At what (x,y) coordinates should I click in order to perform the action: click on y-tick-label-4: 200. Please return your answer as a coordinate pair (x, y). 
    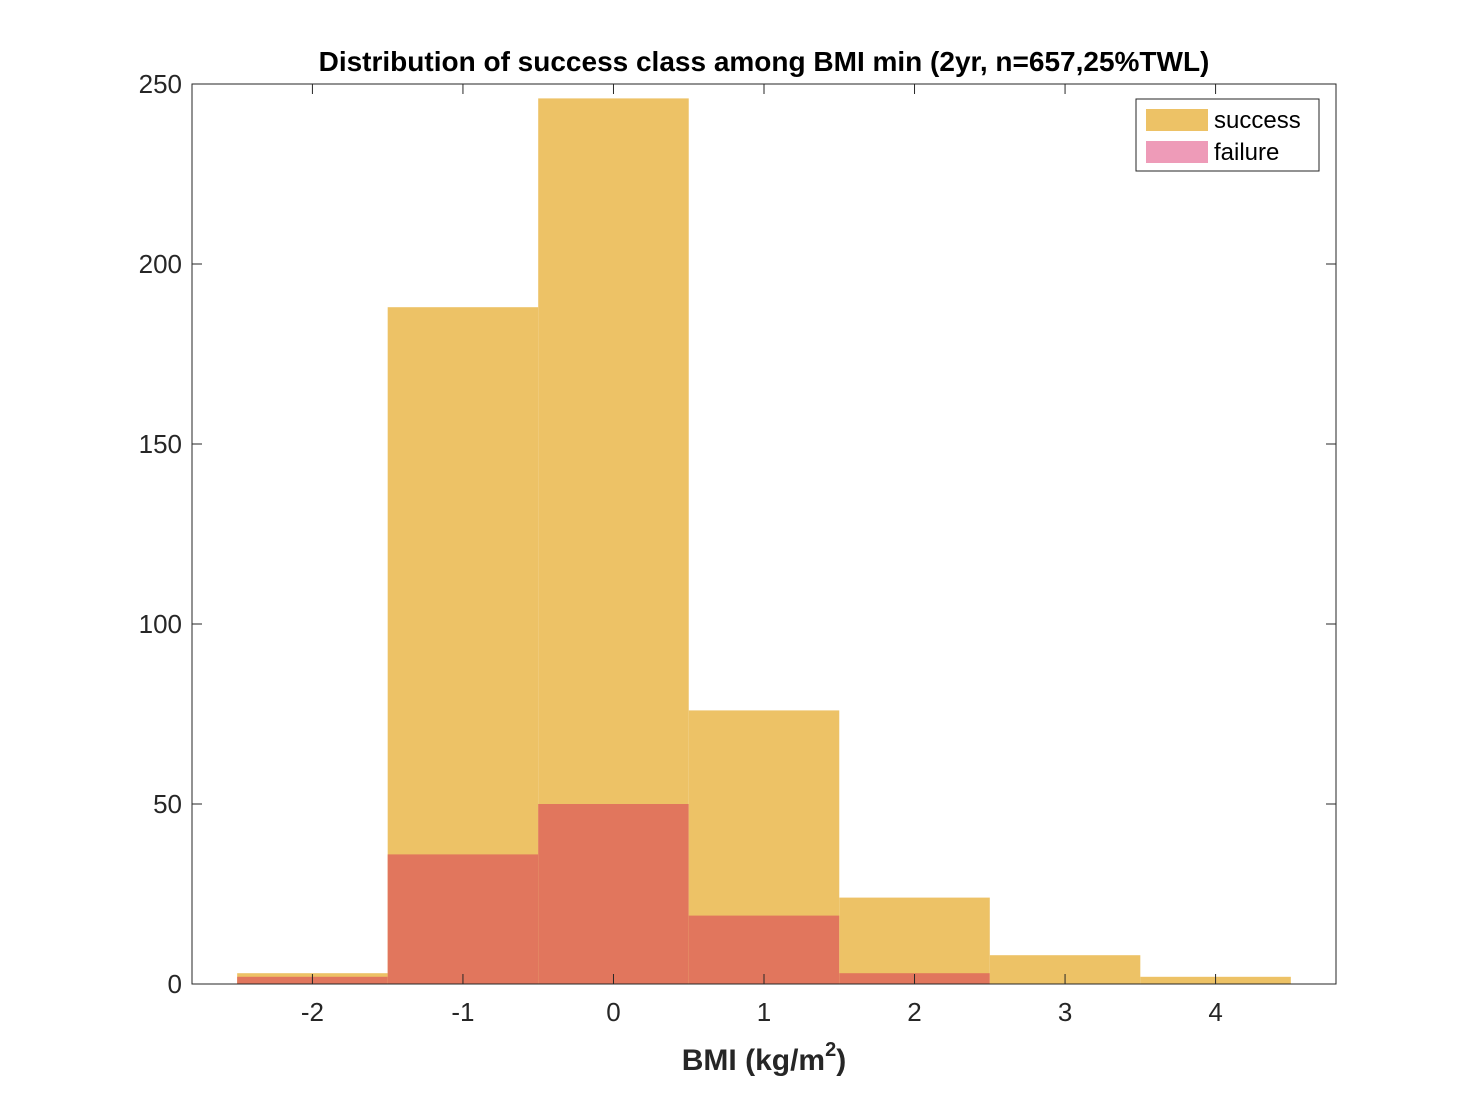
    Looking at the image, I should click on (160, 264).